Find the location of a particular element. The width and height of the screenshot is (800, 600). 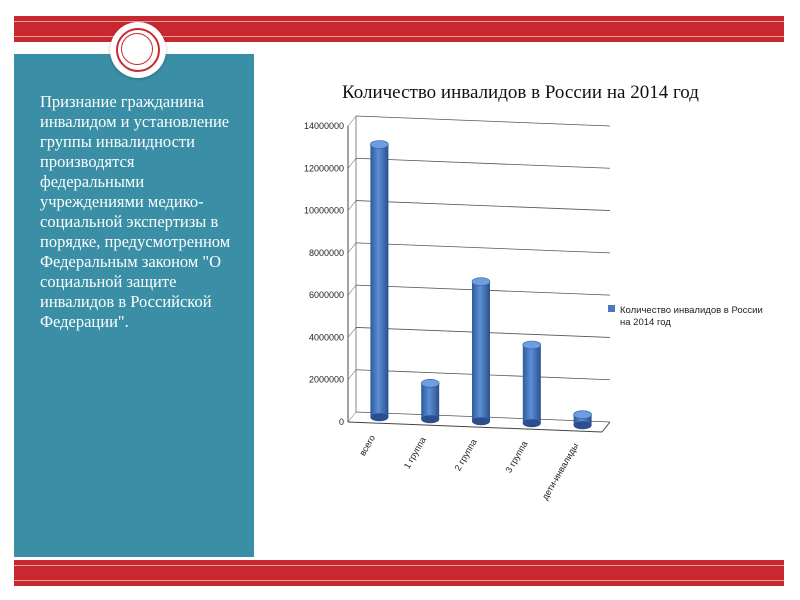

x-category-label: 1 группа is located at coordinates (415, 452).